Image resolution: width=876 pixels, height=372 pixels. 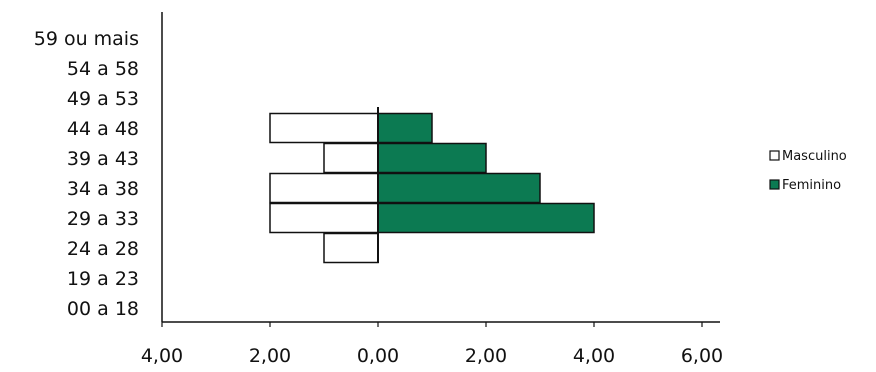 I want to click on y-tick-label: 44 a 48, so click(x=103, y=129).